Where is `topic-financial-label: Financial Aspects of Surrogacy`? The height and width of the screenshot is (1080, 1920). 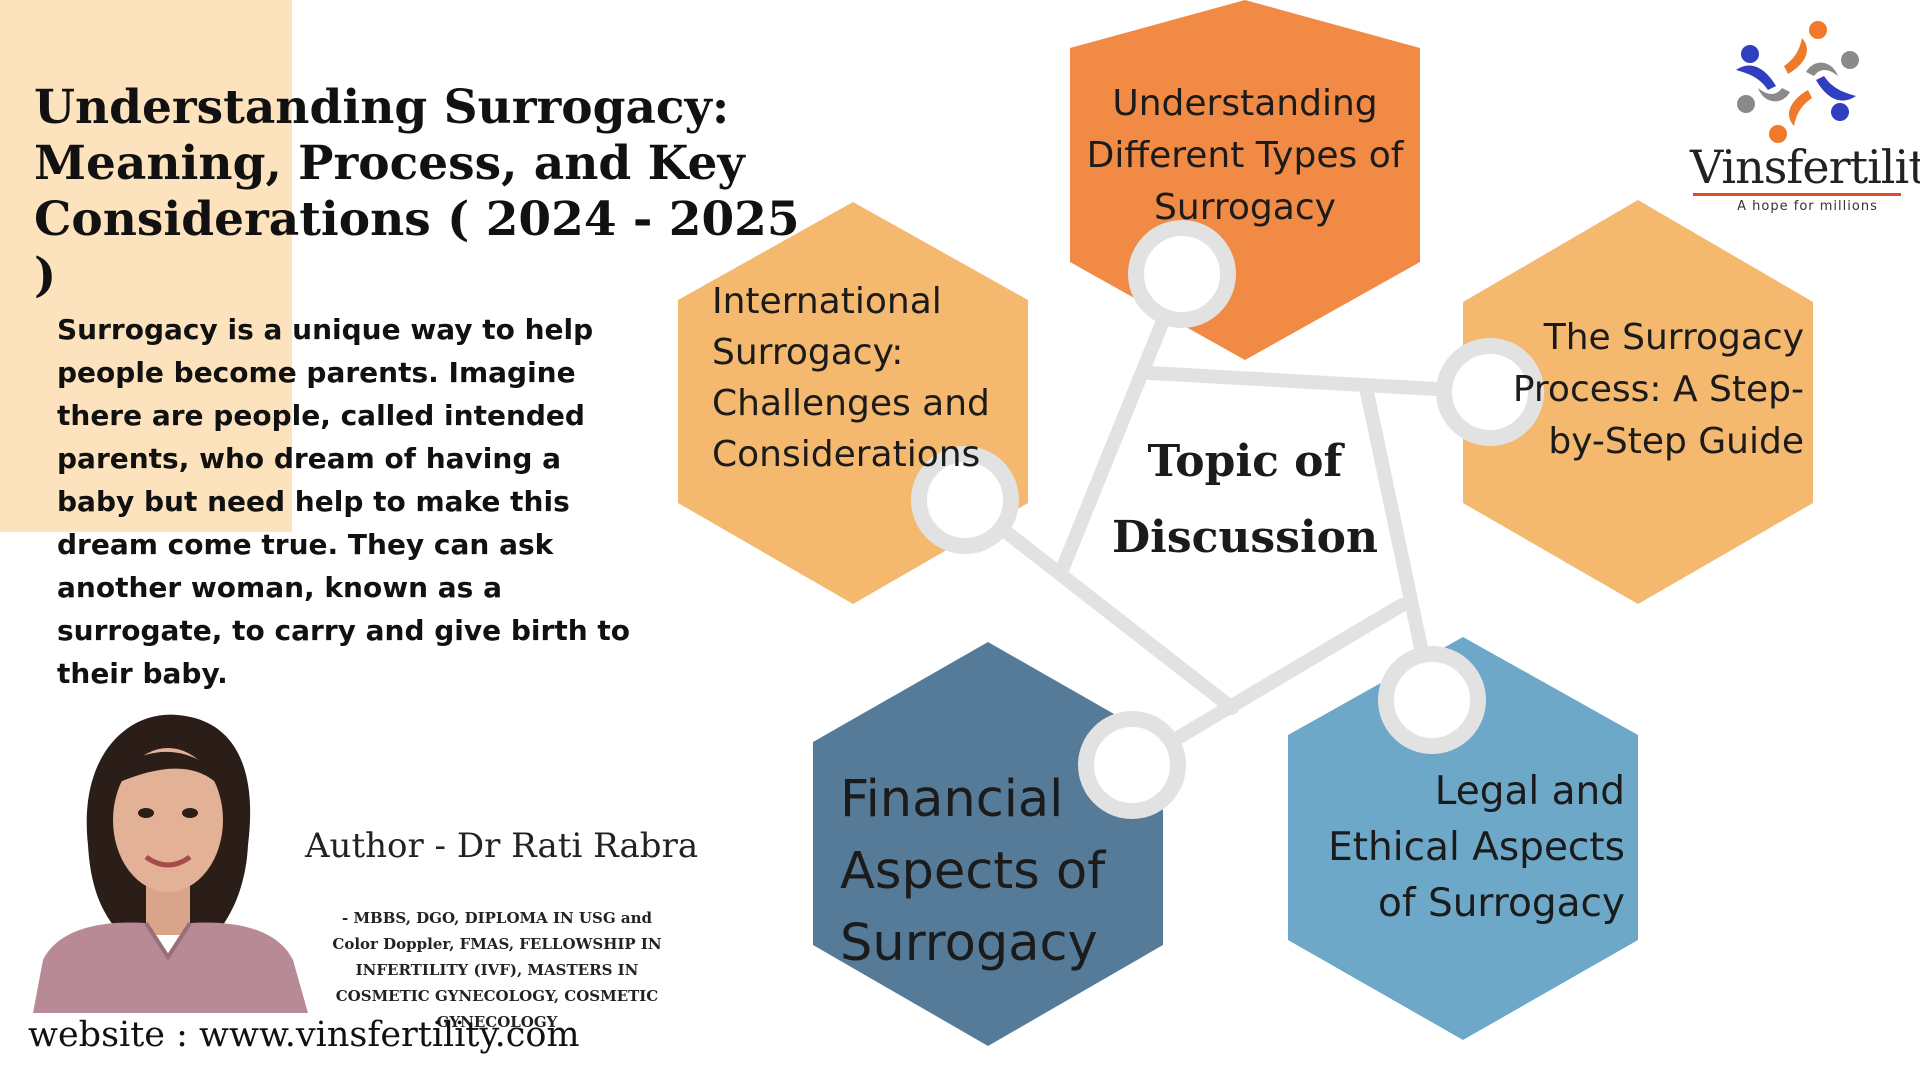
topic-financial-label: Financial Aspects of Surrogacy is located at coordinates (973, 871).